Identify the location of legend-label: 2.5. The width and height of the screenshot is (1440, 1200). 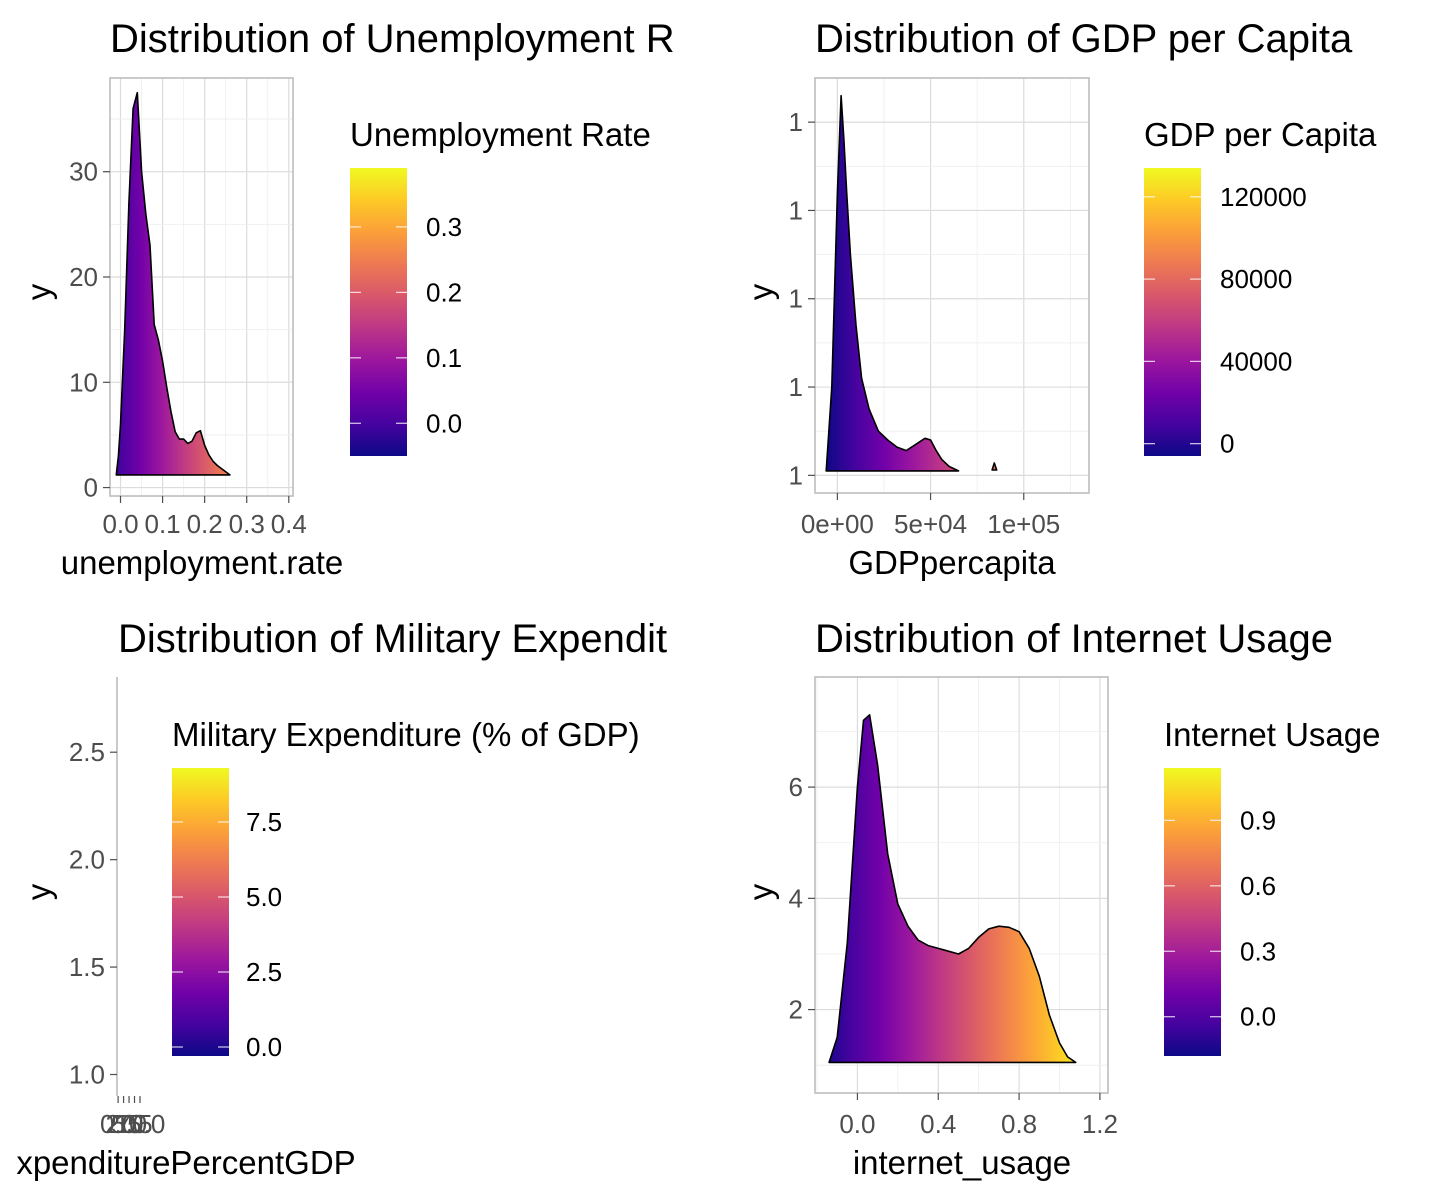
(264, 972).